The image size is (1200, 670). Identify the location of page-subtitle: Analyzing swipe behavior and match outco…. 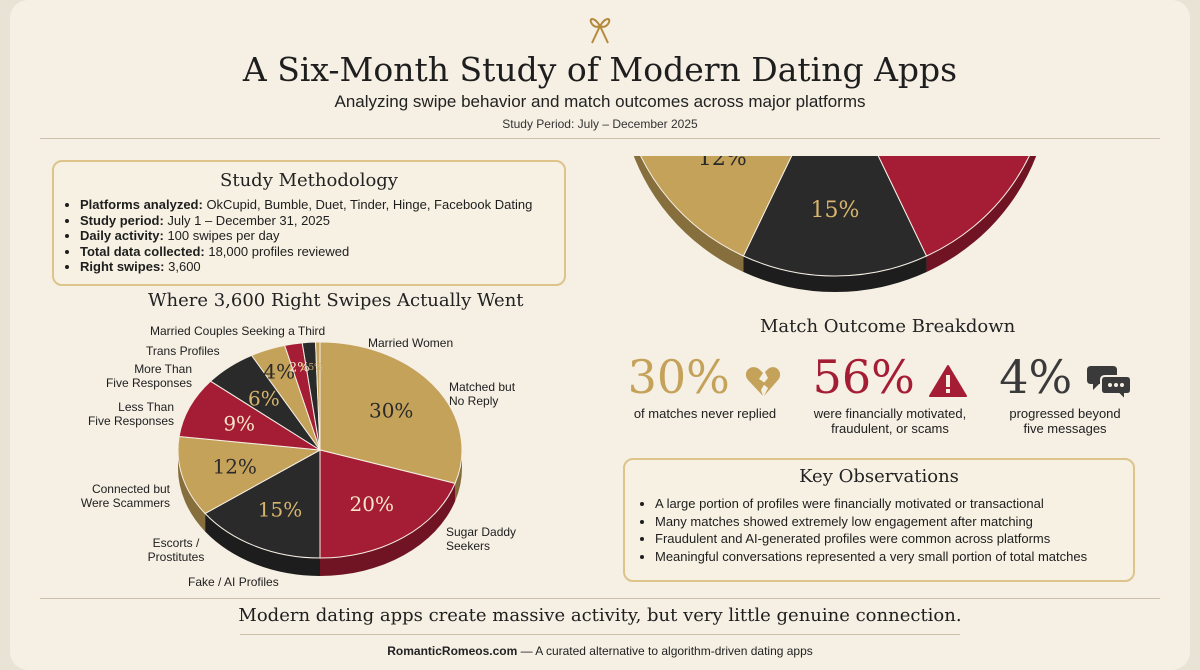
(600, 101).